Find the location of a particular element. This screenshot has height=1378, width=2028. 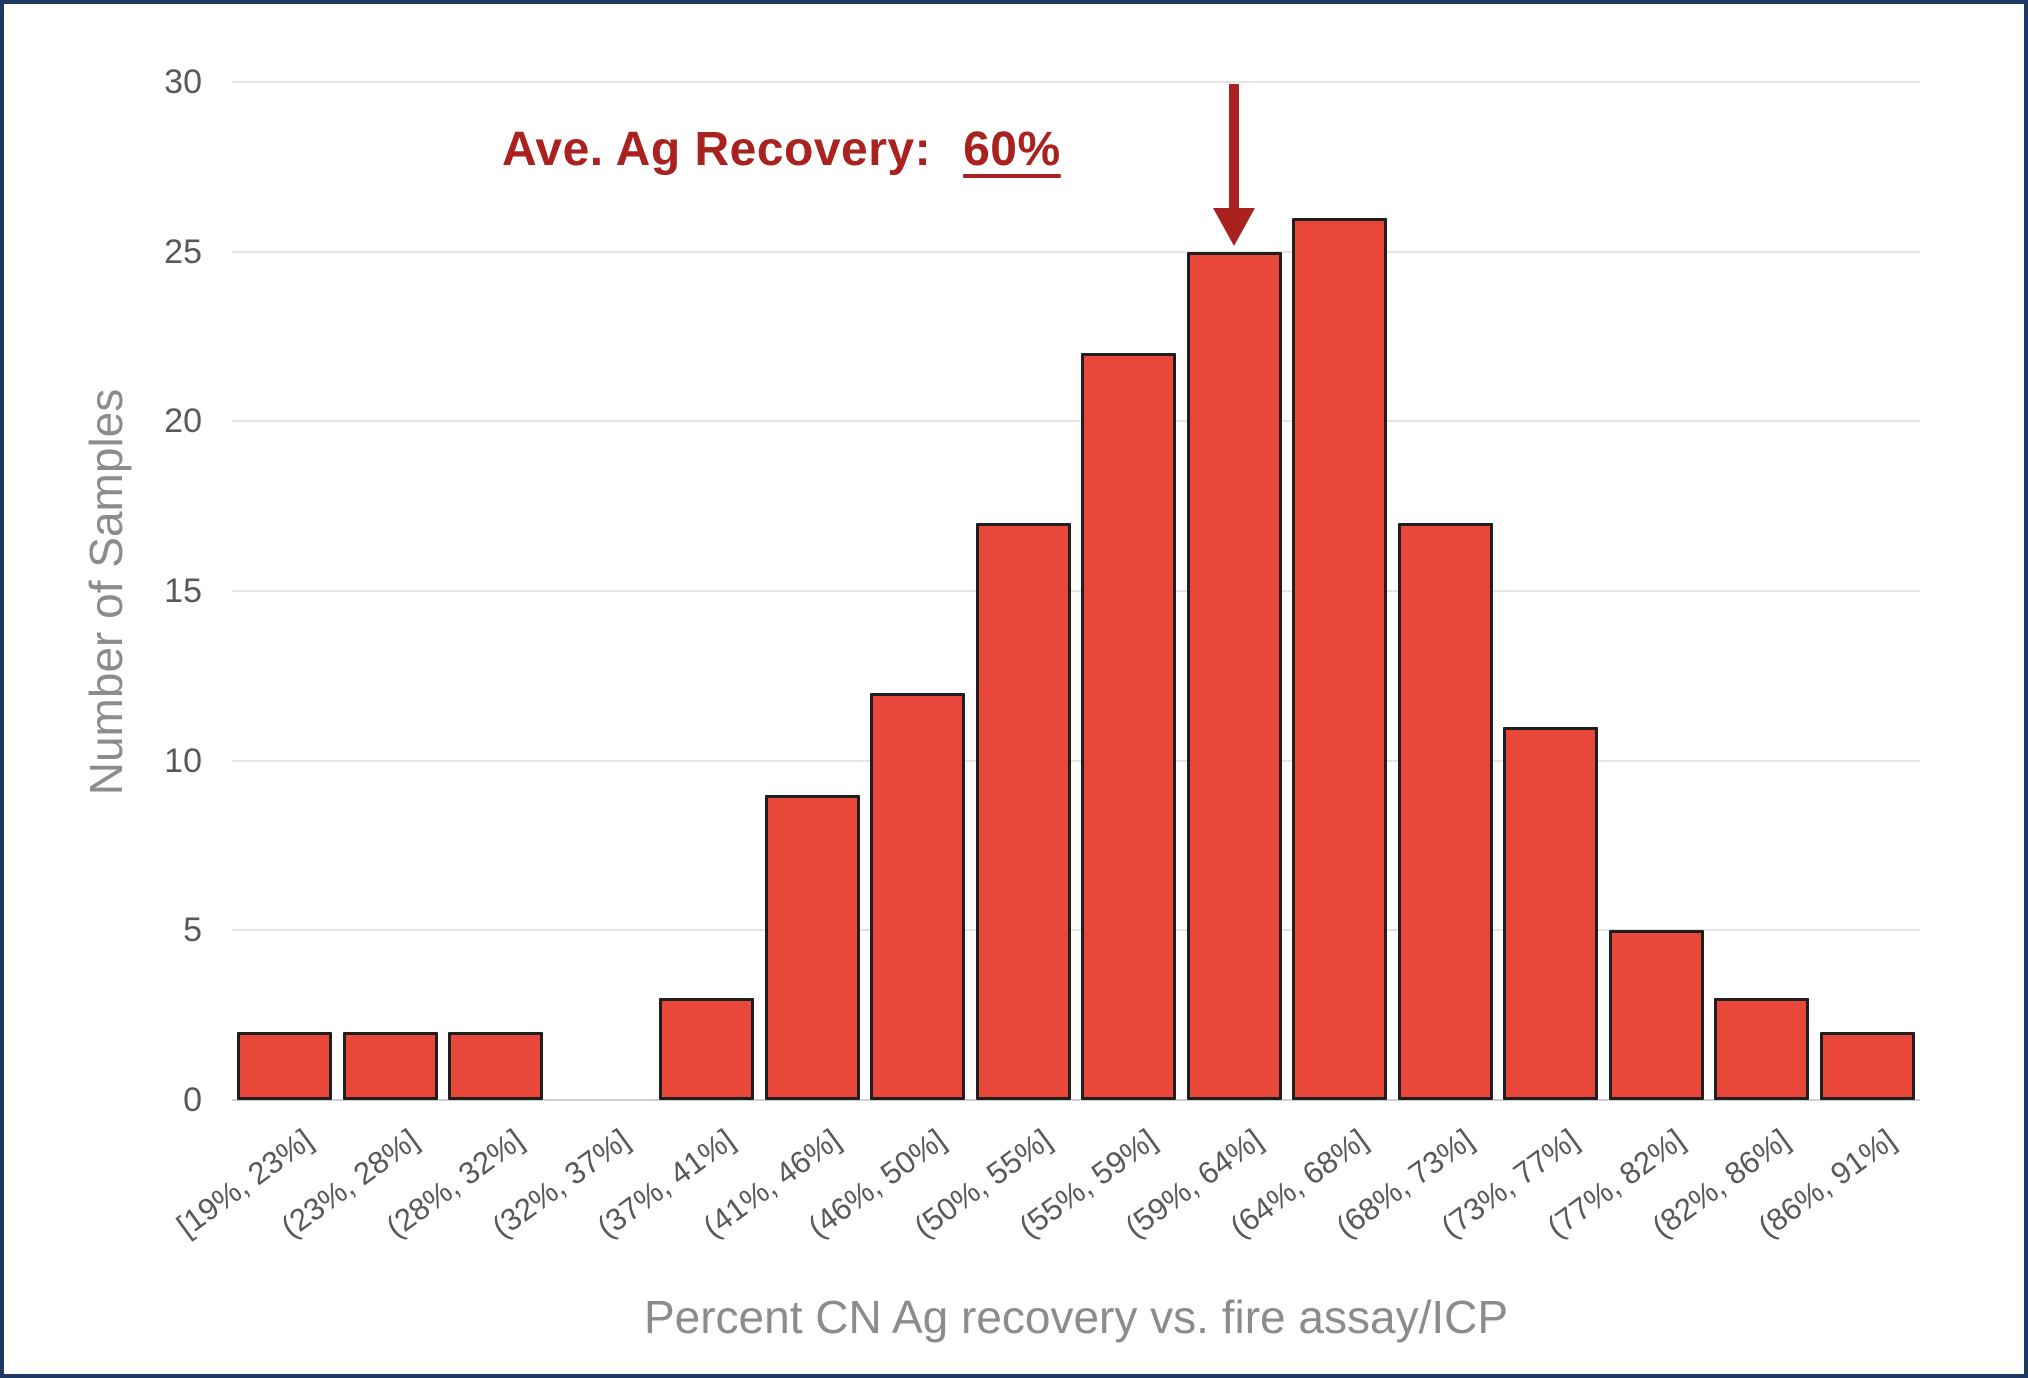

arrow-head is located at coordinates (1234, 227).